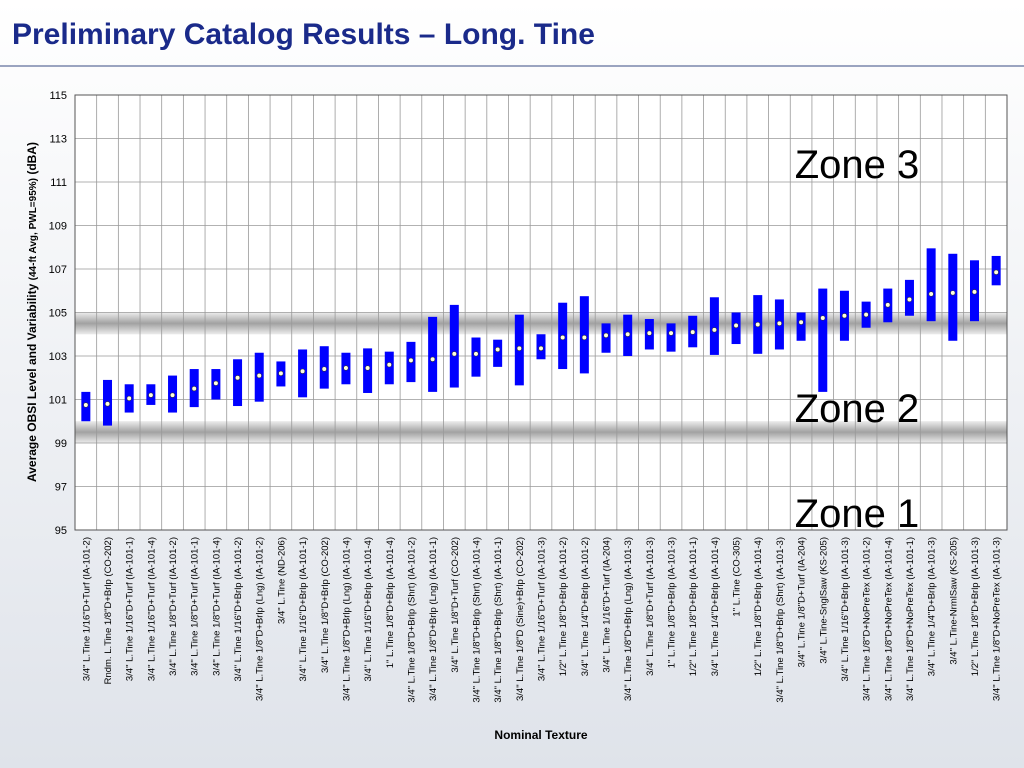 The height and width of the screenshot is (768, 1024). What do you see at coordinates (780, 620) in the screenshot?
I see `x-tick-label: 3/4" L.Tine 1/8"D+Brlp (Shrt) (IA-101-3)` at bounding box center [780, 620].